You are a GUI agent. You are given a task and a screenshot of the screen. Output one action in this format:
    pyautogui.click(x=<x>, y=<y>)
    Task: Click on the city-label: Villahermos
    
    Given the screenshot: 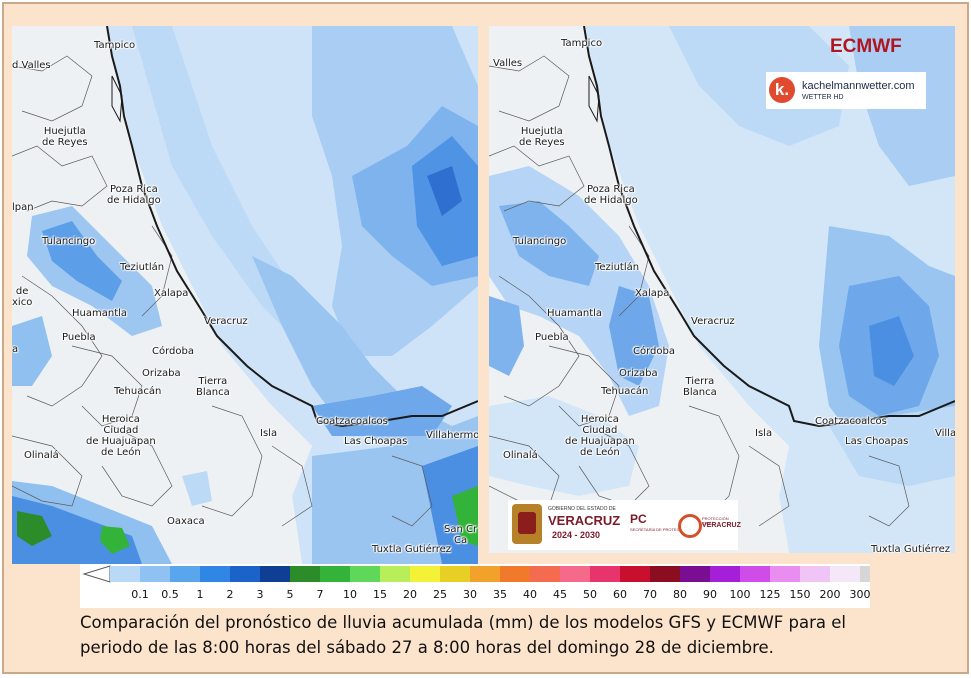 What is the action you would take?
    pyautogui.click(x=452, y=435)
    